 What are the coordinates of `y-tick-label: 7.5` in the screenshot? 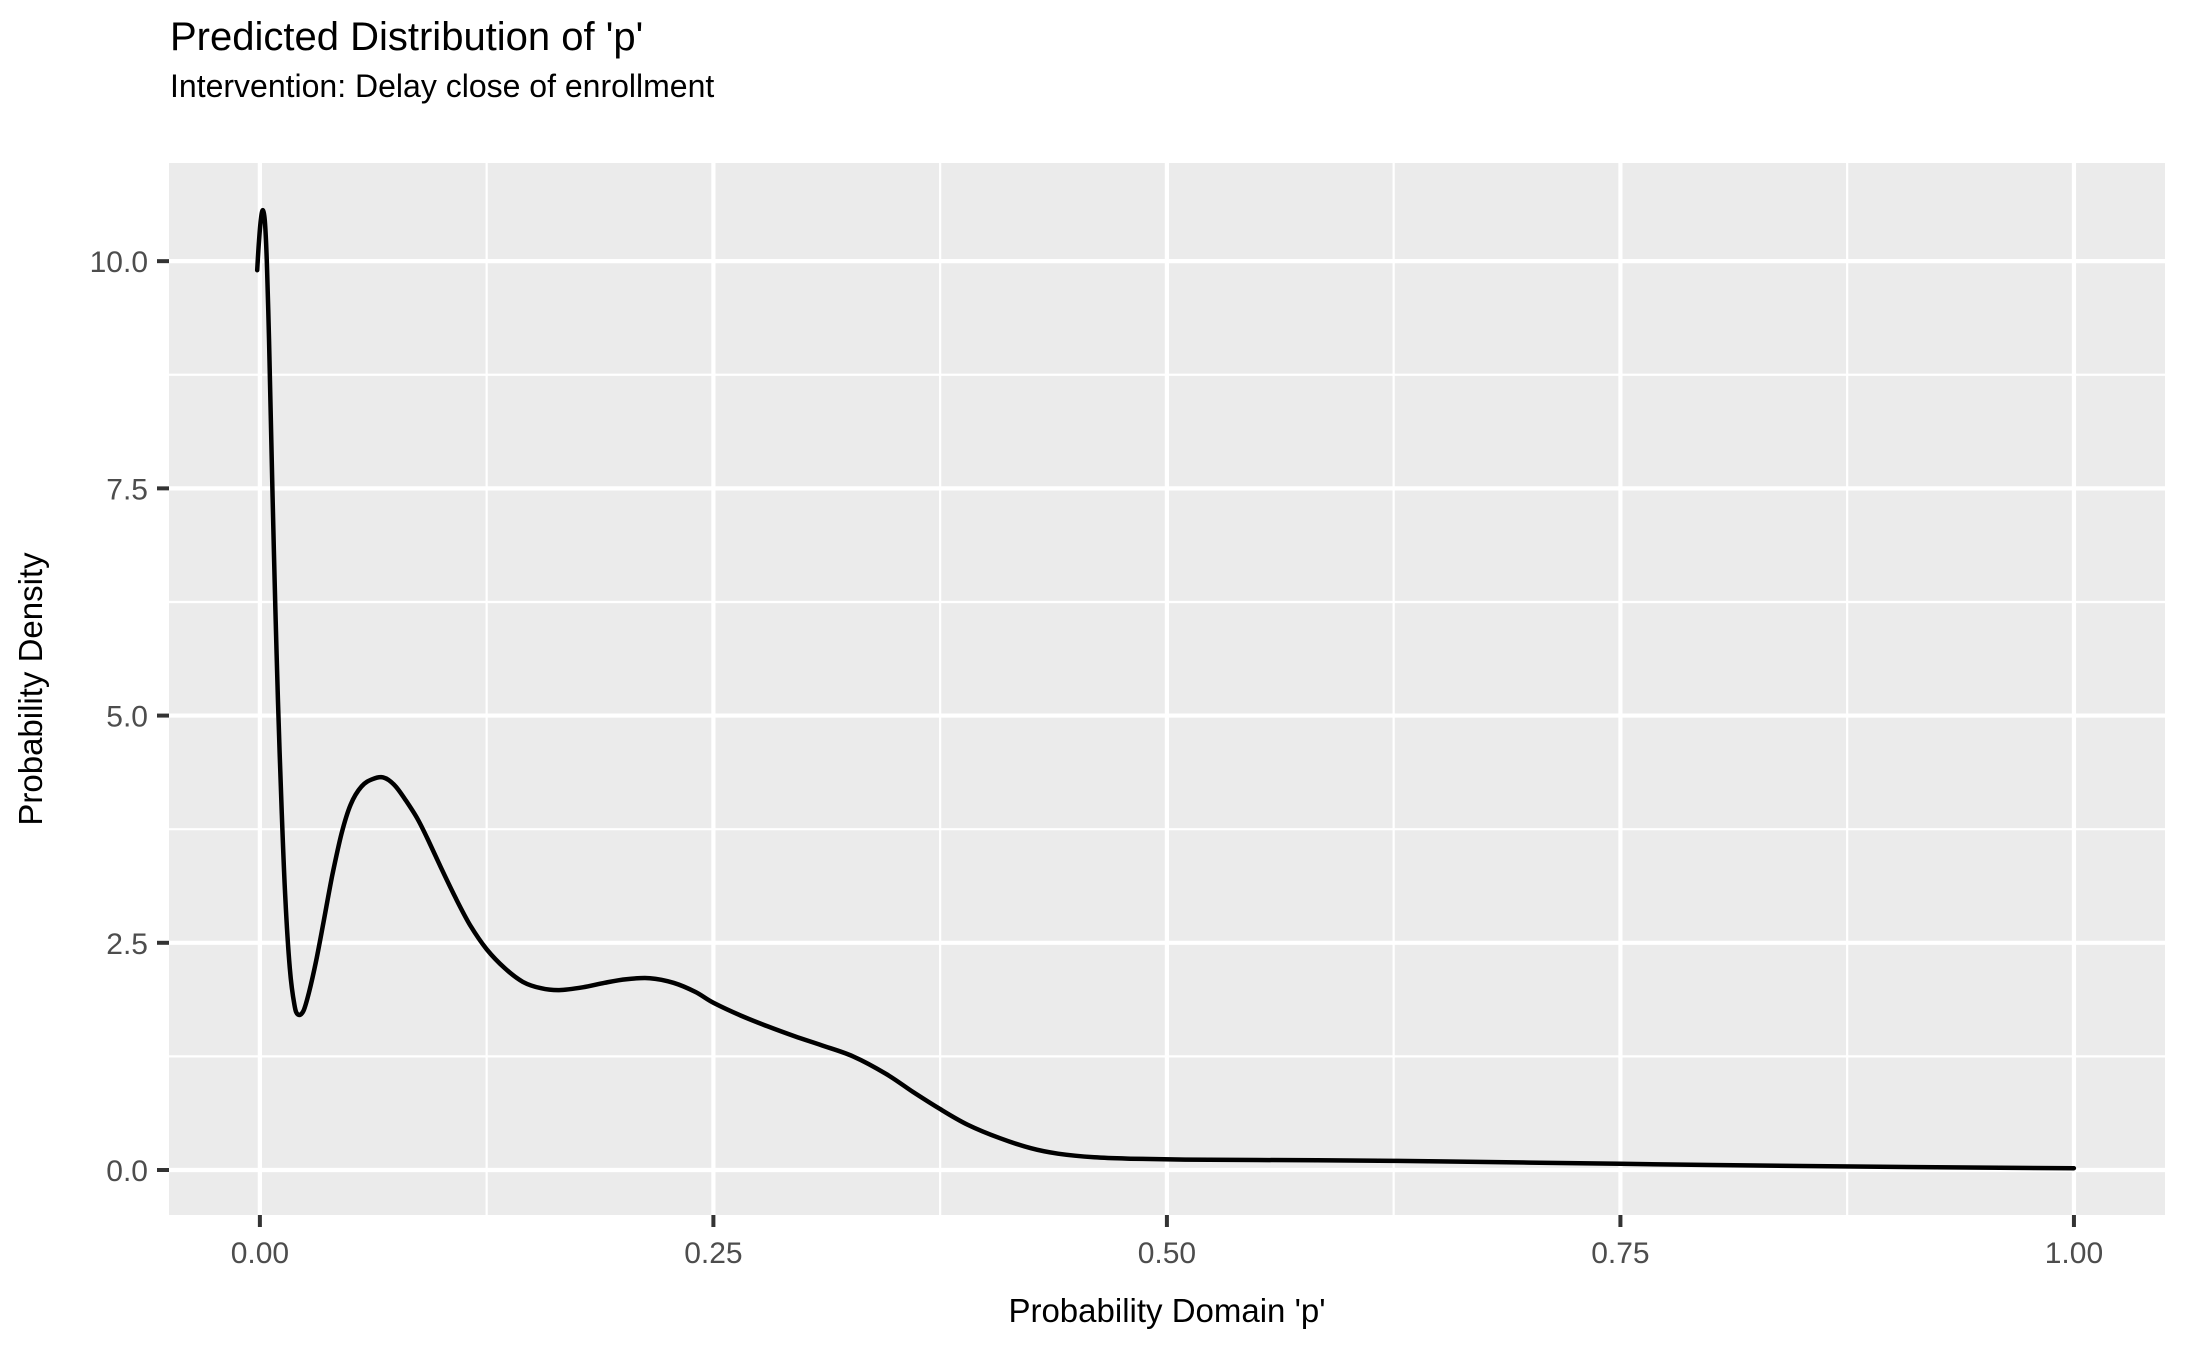 It's located at (127, 489).